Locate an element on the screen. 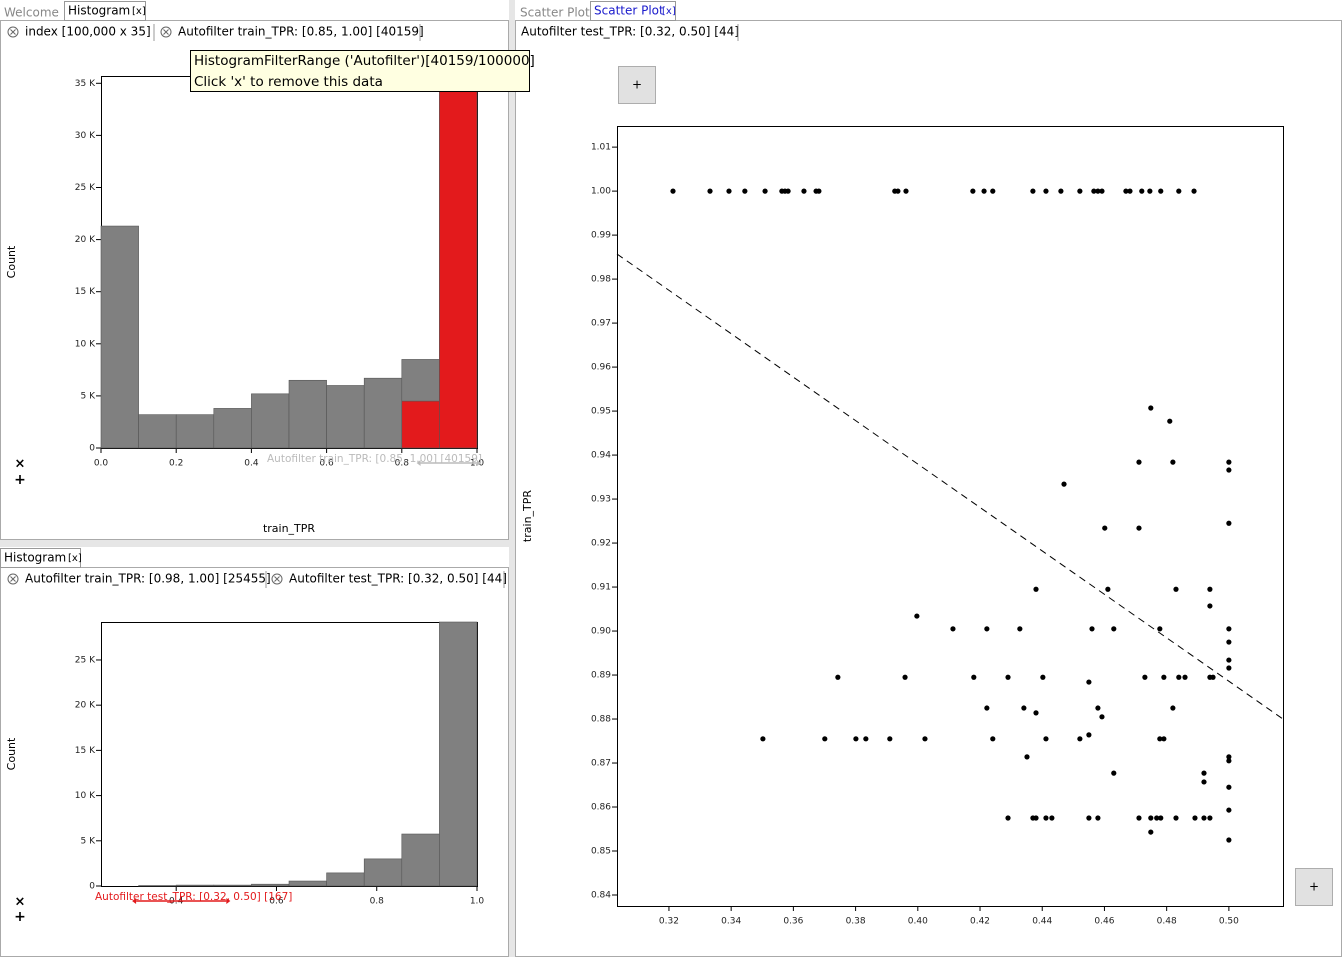 This screenshot has width=1342, height=957. plot-frame is located at coordinates (289, 754).